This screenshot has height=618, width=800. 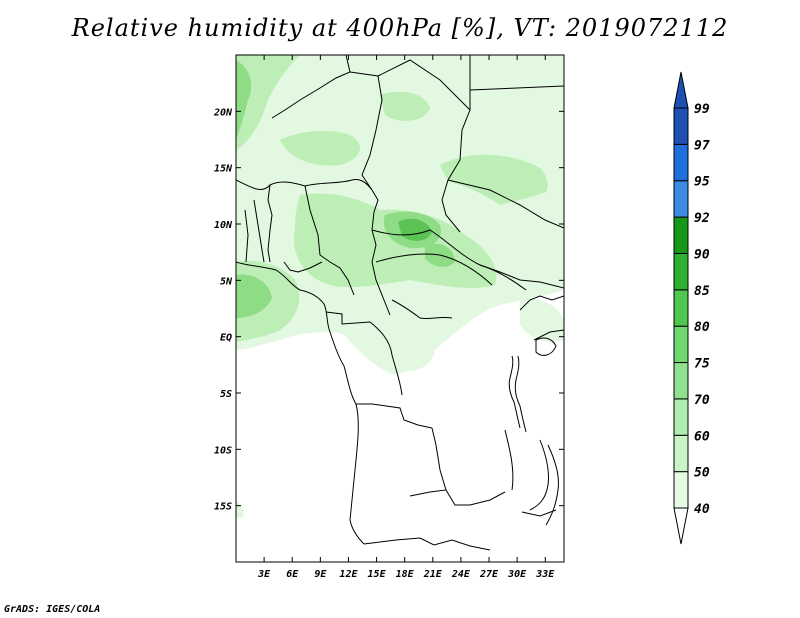 I want to click on colorbar: 40 50 60 70 75 80 85 90 92 95 97 99, so click(x=691, y=308).